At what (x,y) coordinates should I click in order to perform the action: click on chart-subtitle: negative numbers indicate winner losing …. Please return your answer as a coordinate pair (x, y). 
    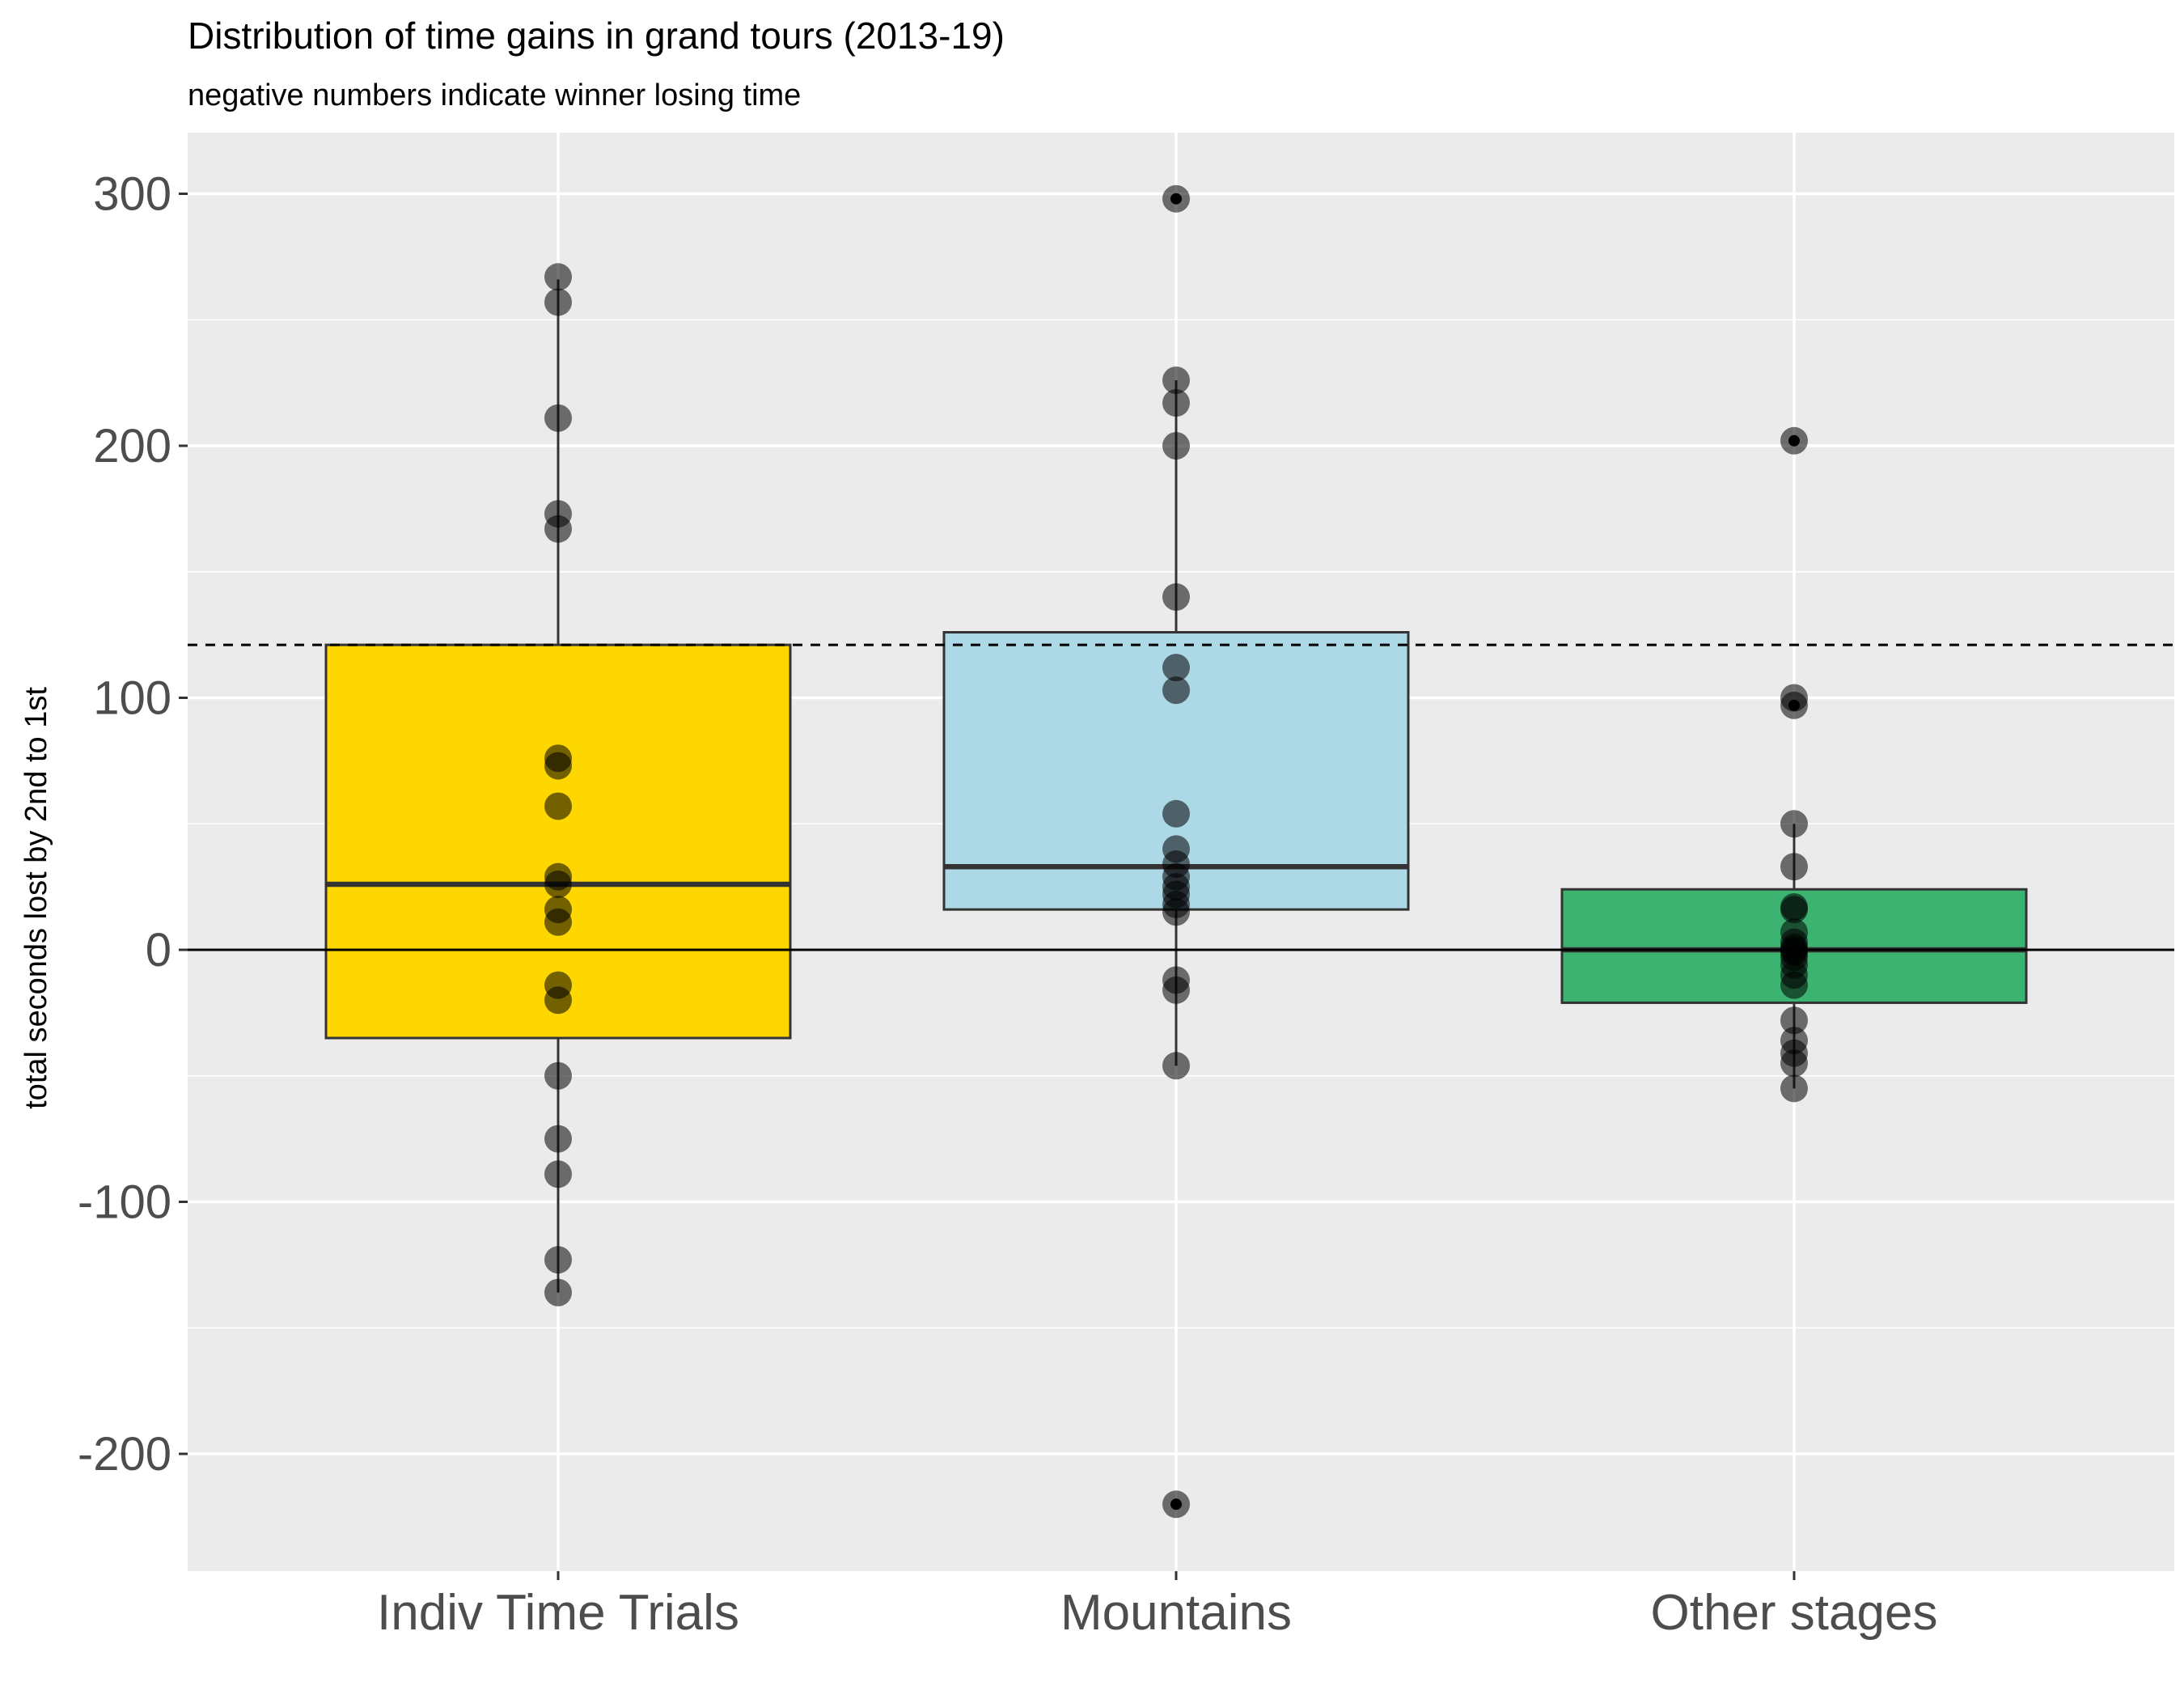
    Looking at the image, I should click on (495, 95).